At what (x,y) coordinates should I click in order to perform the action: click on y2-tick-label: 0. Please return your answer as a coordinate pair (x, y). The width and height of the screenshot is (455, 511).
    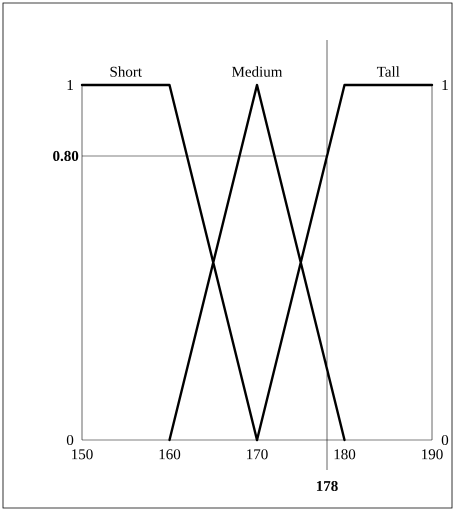
    Looking at the image, I should click on (70, 440).